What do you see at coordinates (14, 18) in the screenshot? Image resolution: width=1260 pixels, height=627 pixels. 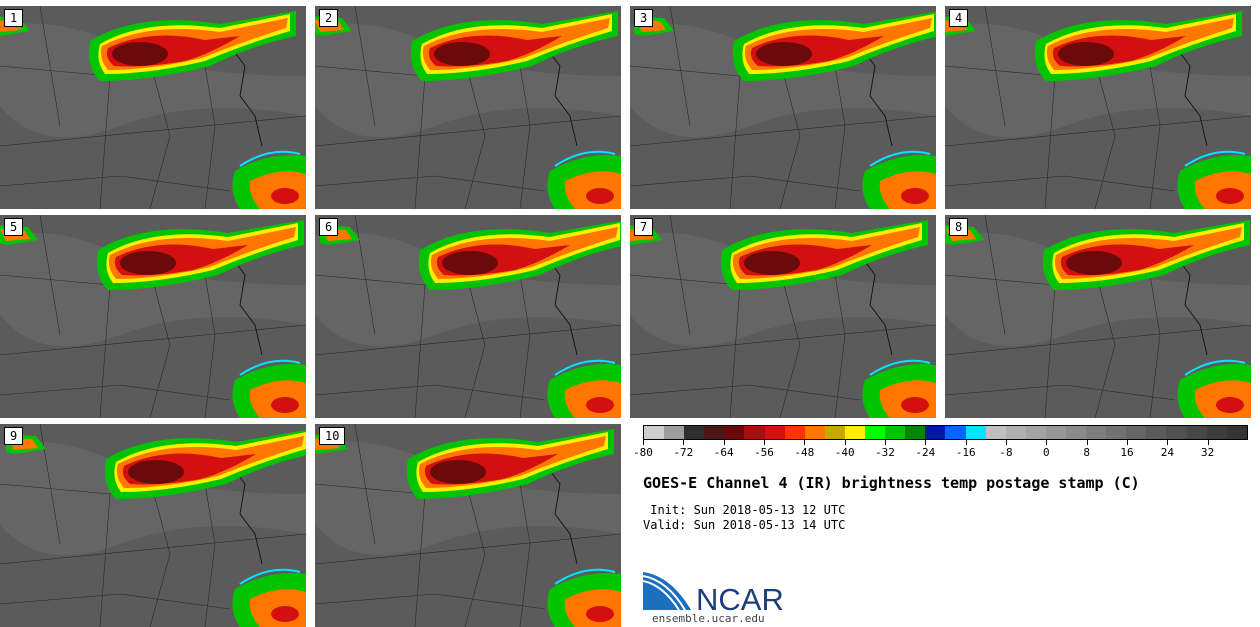 I see `panel-number-label: 1` at bounding box center [14, 18].